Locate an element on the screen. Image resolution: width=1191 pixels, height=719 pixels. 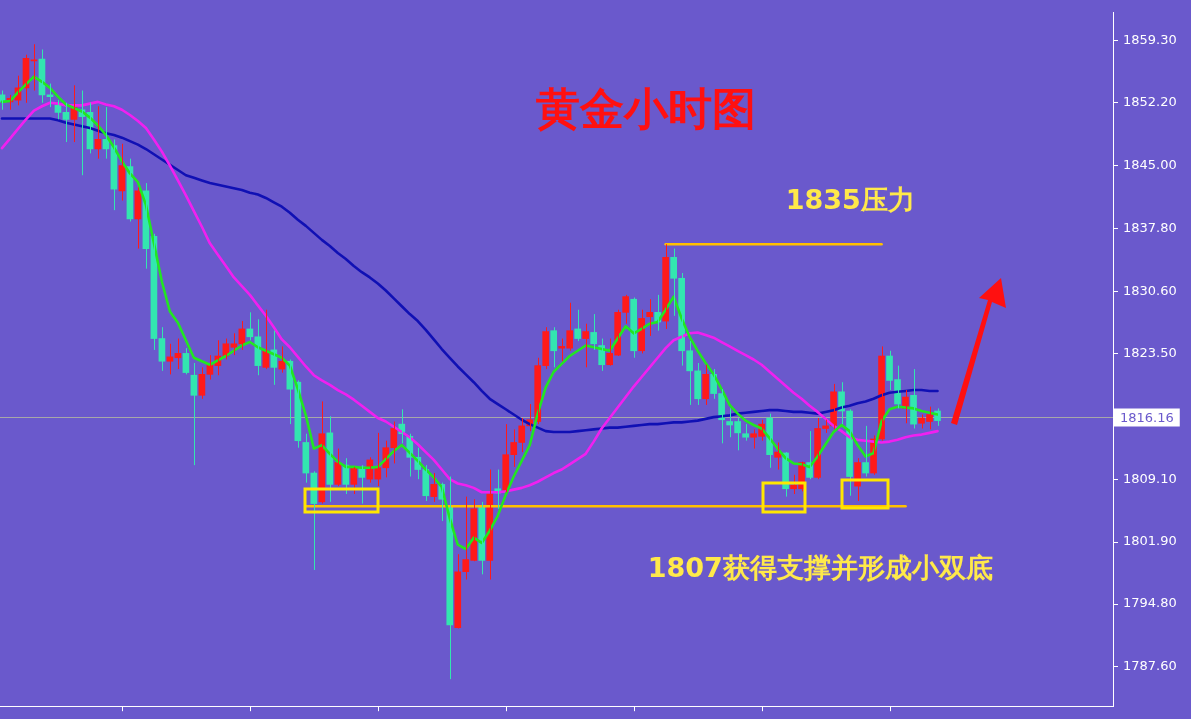
y-tick-label: 1859.30 is located at coordinates (1150, 40).